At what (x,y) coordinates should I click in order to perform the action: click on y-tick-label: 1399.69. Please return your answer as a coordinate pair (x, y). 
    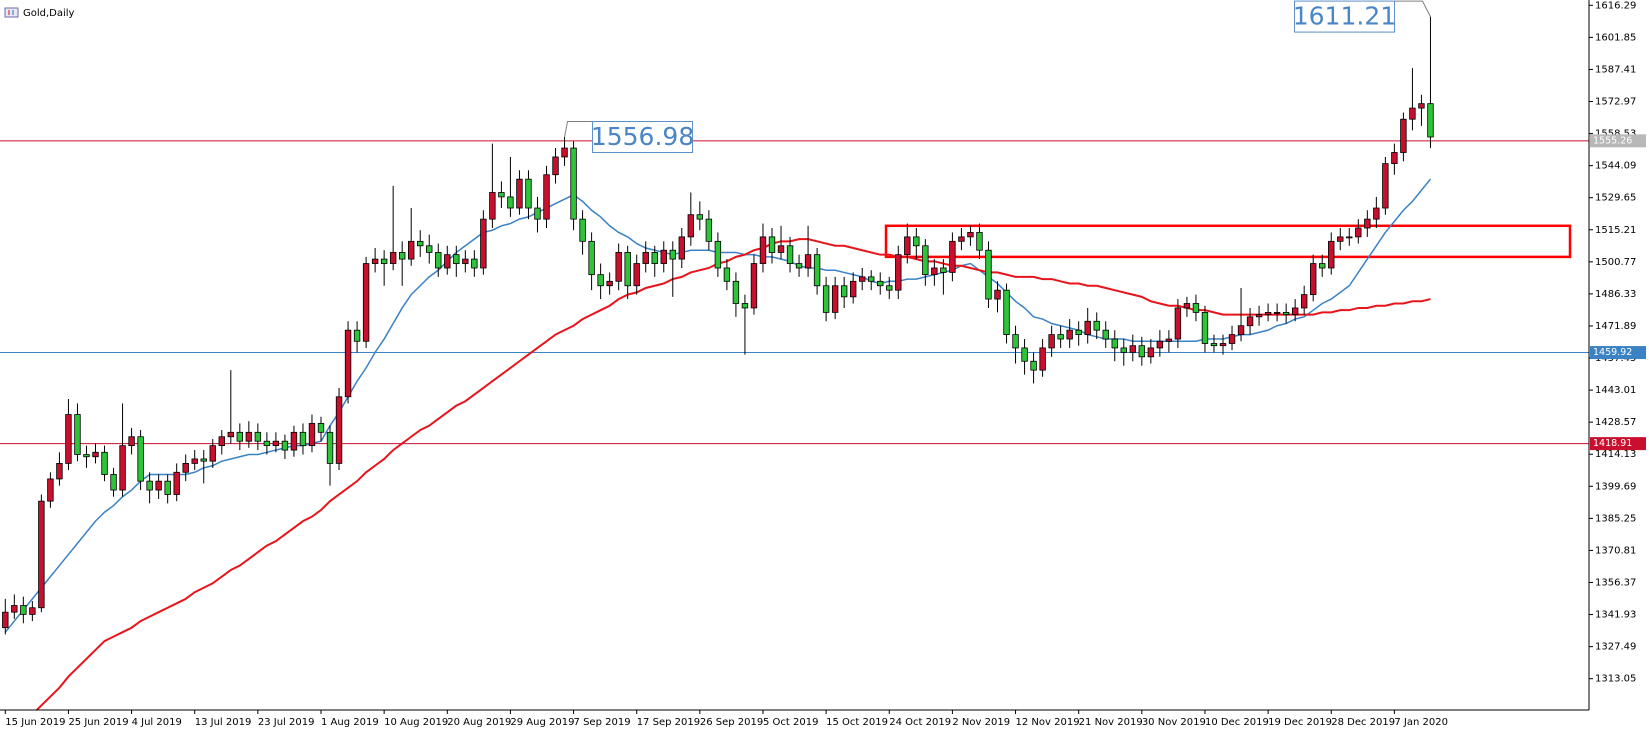
    Looking at the image, I should click on (1615, 486).